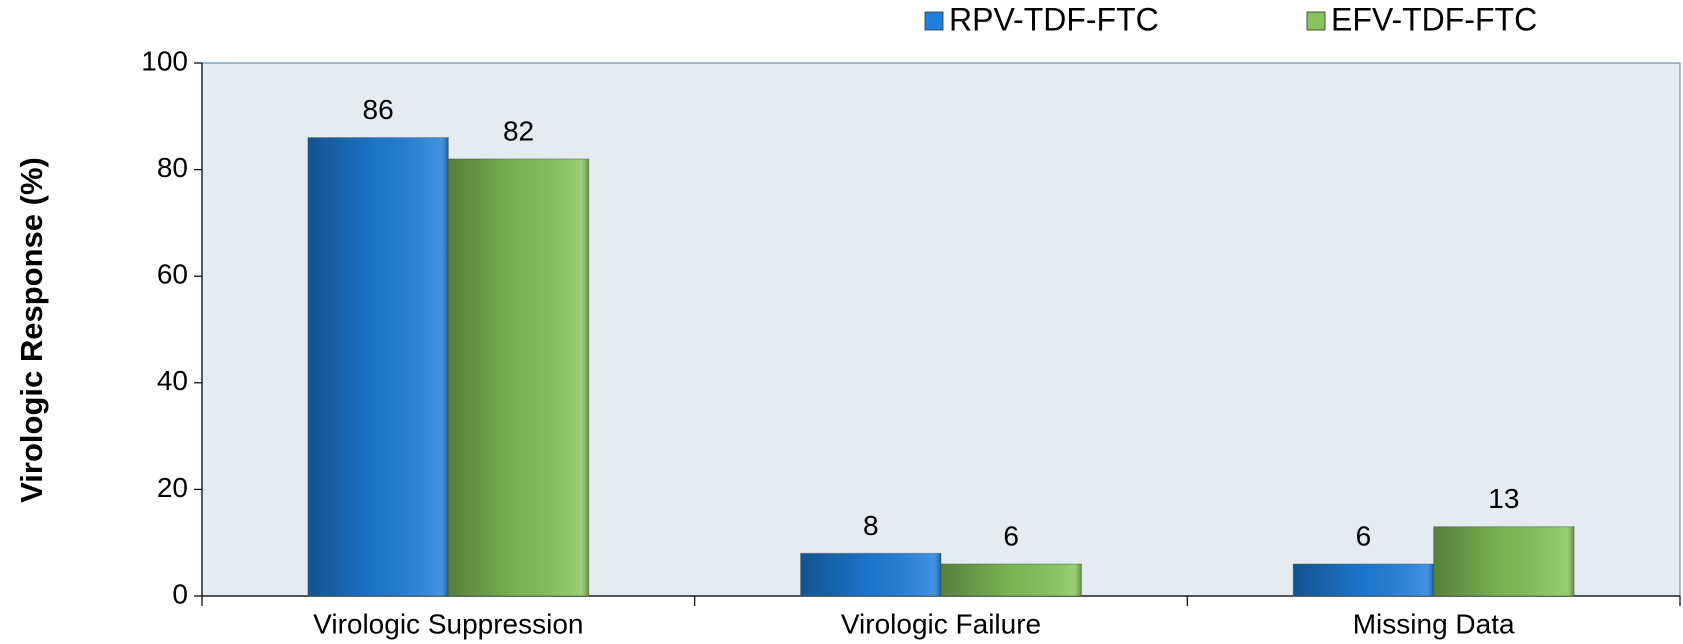  Describe the element at coordinates (1434, 623) in the screenshot. I see `x-tick-label: Missing Data` at that location.